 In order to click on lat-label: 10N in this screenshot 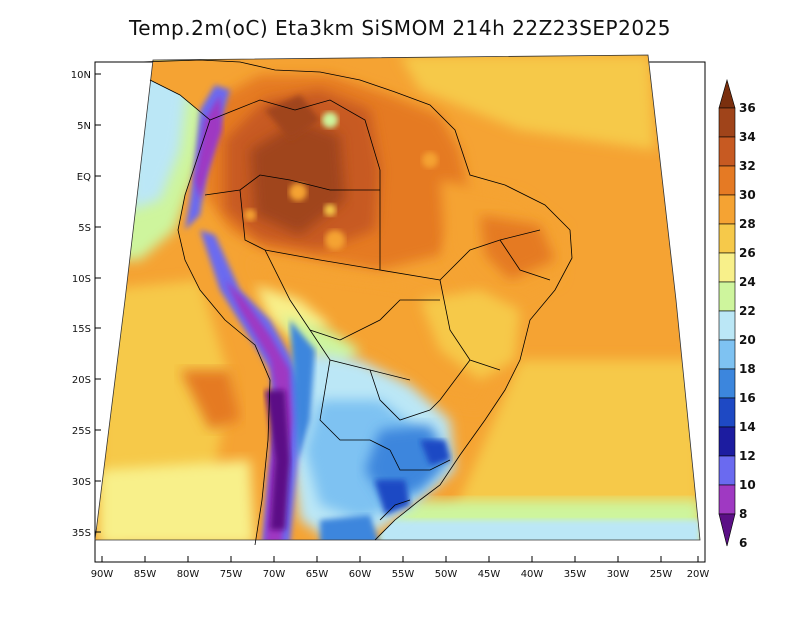, I will do `click(81, 75)`.